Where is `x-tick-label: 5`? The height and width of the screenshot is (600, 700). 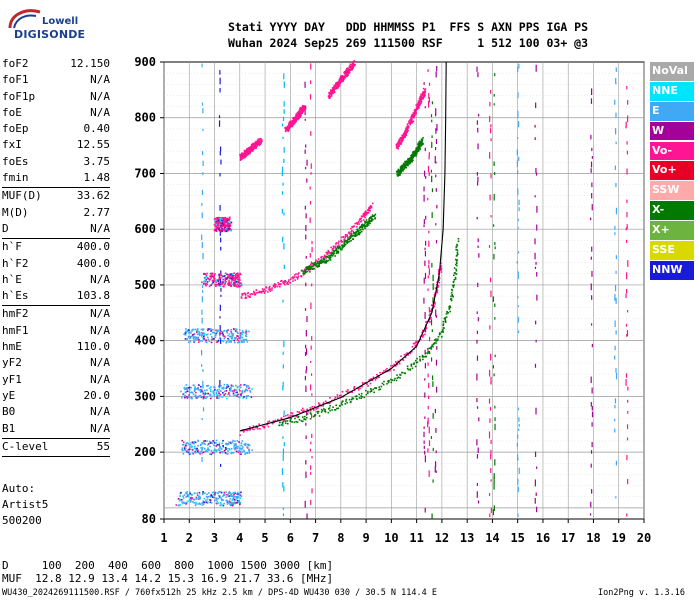 x-tick-label: 5 is located at coordinates (264, 538).